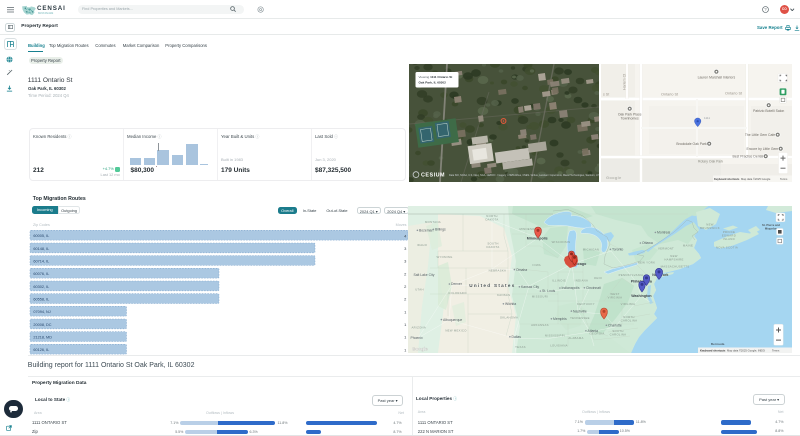 The width and height of the screenshot is (800, 436). I want to click on svg-text: Miquelon, so click(771, 228).